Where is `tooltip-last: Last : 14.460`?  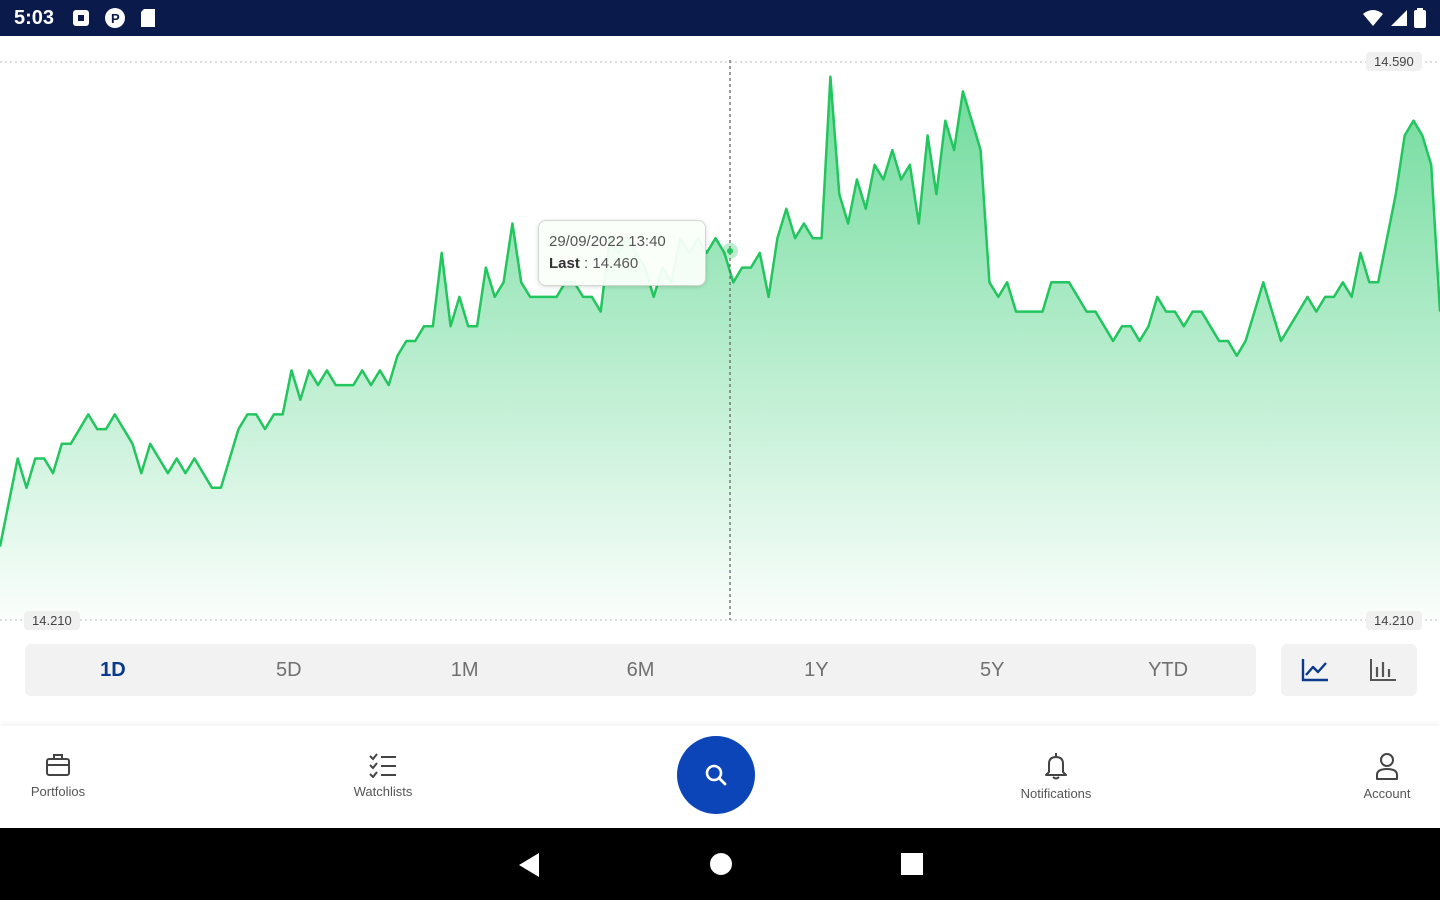
tooltip-last: Last : 14.460 is located at coordinates (622, 264).